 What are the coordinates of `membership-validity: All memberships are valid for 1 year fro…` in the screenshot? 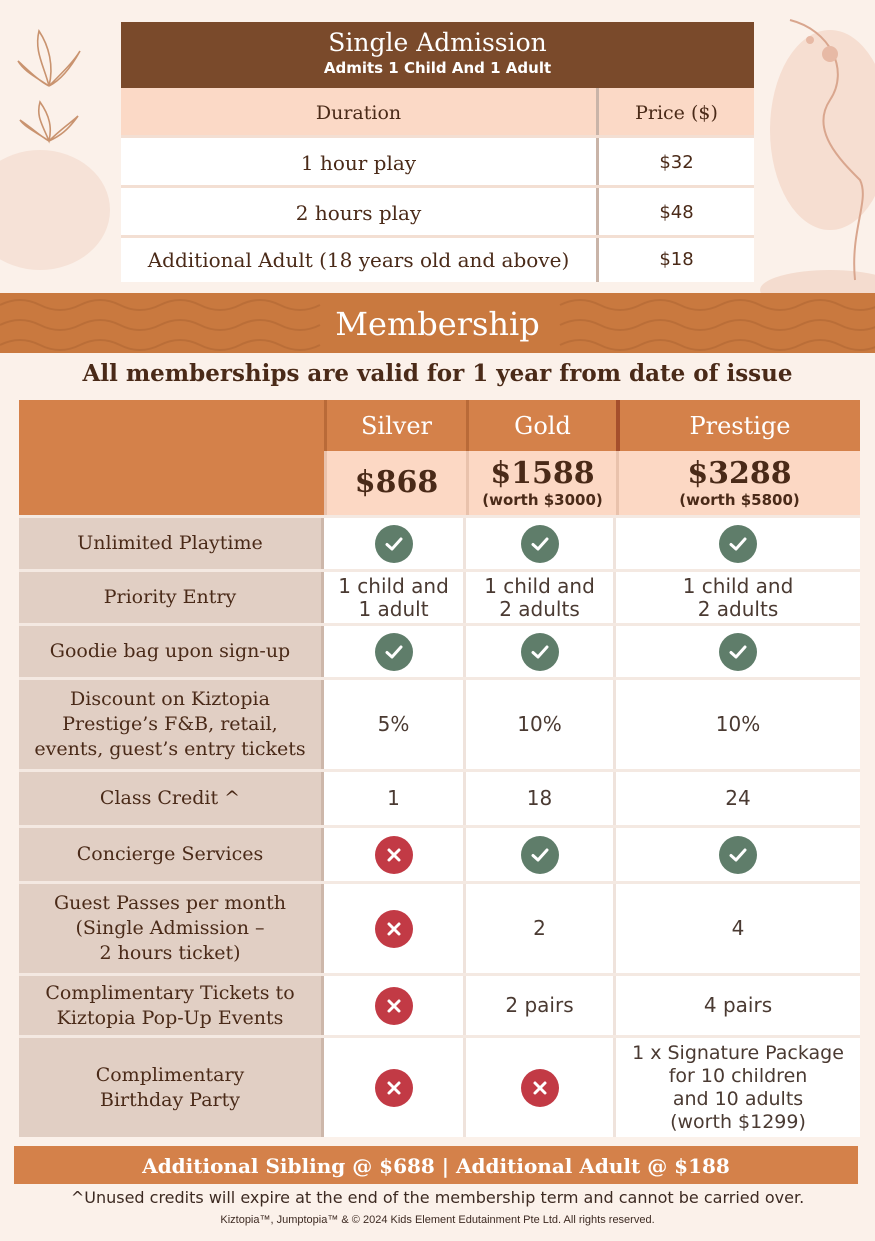 It's located at (437, 373).